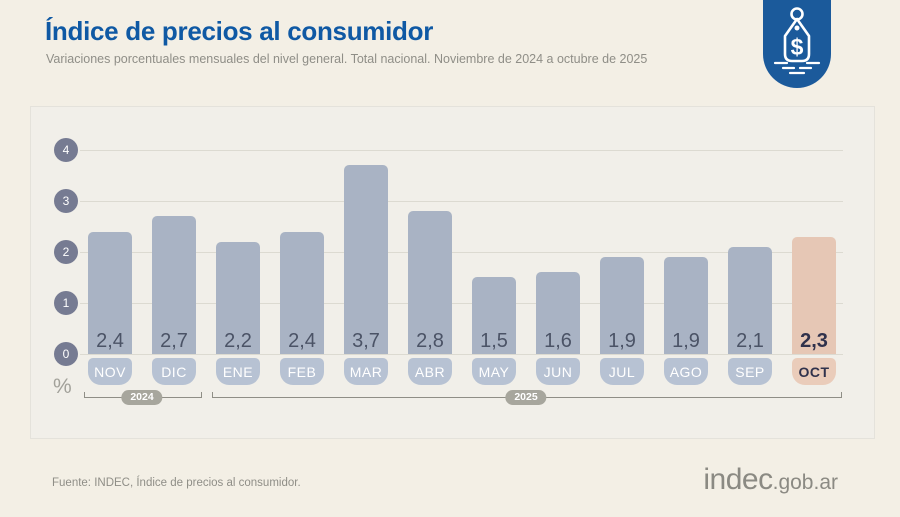  I want to click on month-label-ene: ENE, so click(238, 371).